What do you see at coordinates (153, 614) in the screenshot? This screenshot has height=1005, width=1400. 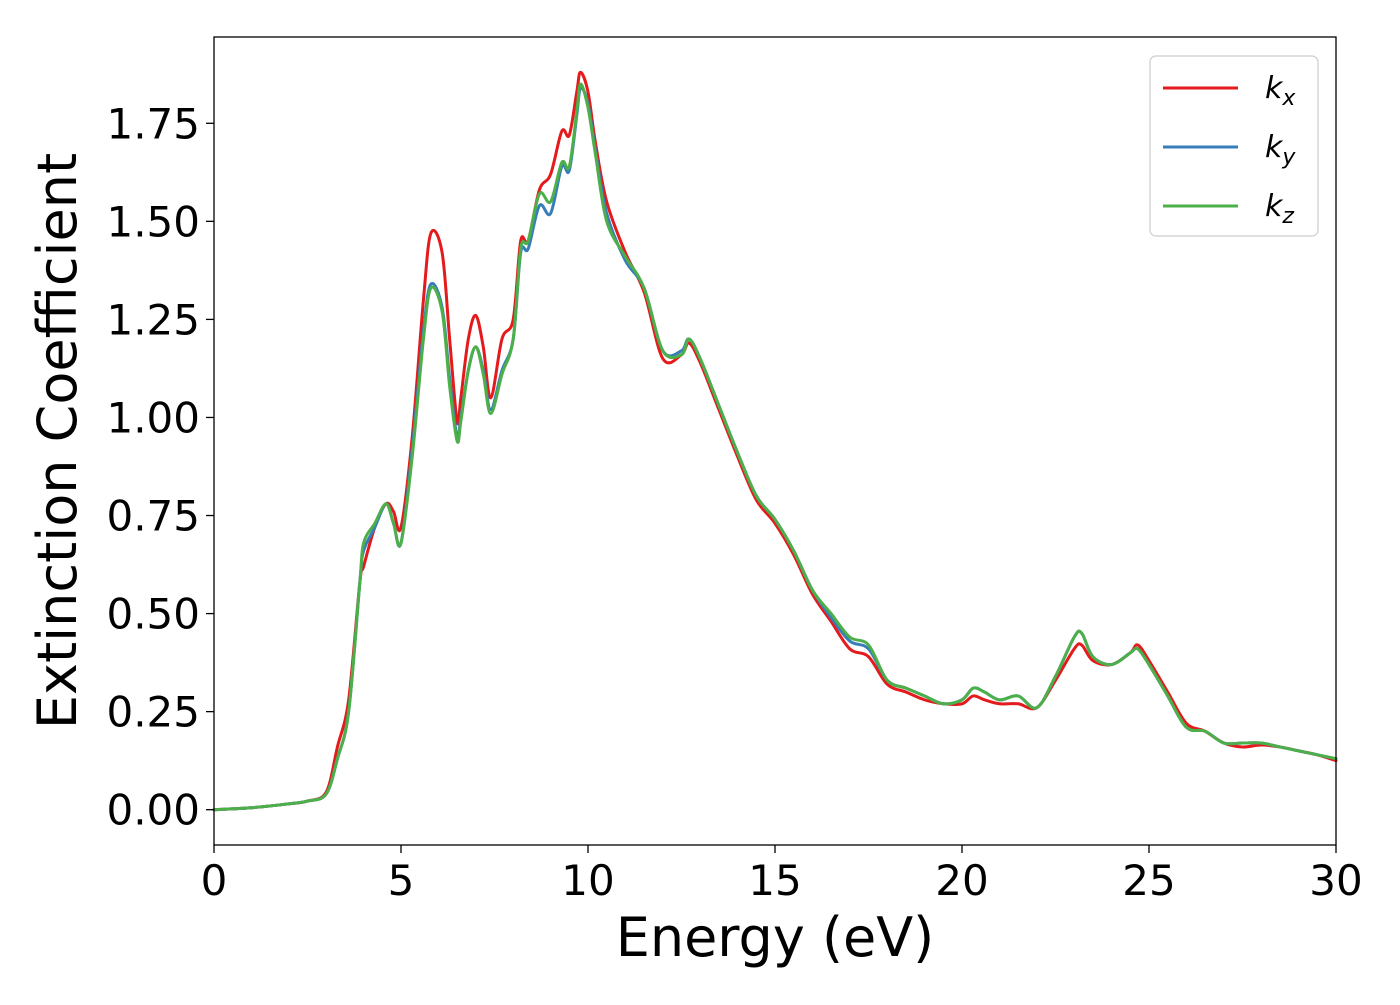 I see `y-tick-label: 0.50` at bounding box center [153, 614].